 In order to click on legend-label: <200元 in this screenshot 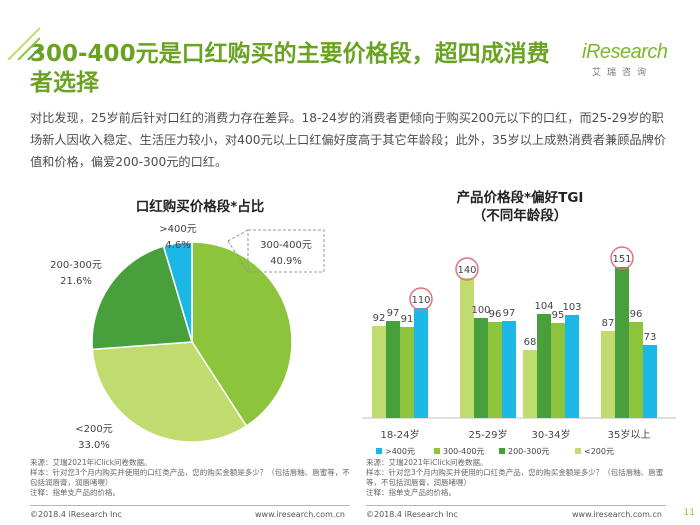, I will do `click(599, 451)`.